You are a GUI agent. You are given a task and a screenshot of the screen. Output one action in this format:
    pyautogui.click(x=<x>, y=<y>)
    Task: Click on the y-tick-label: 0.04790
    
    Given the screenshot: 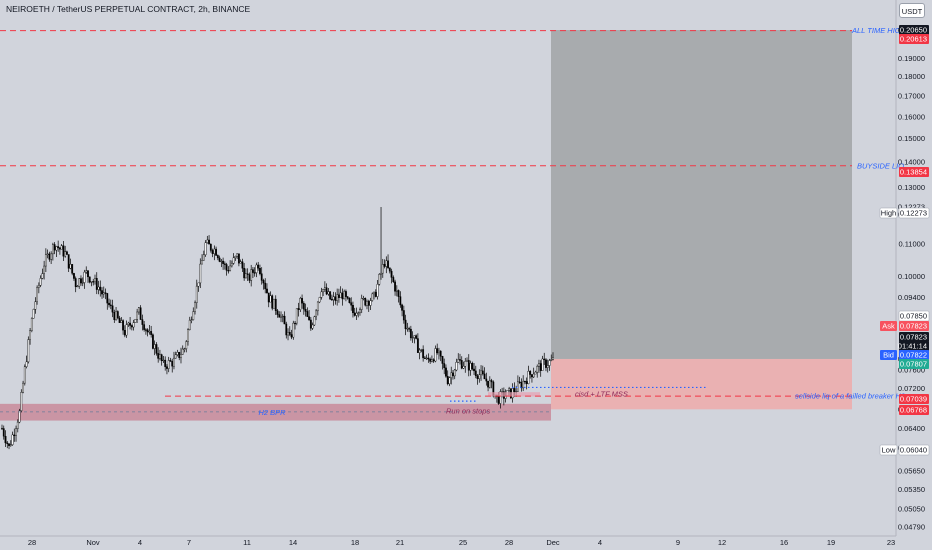 What is the action you would take?
    pyautogui.click(x=911, y=527)
    